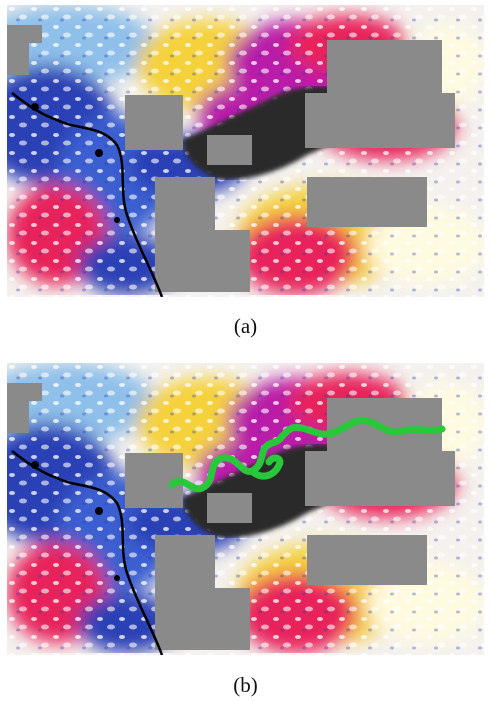 This screenshot has height=701, width=491. What do you see at coordinates (75, 163) in the screenshot?
I see `boundary-markers-a` at bounding box center [75, 163].